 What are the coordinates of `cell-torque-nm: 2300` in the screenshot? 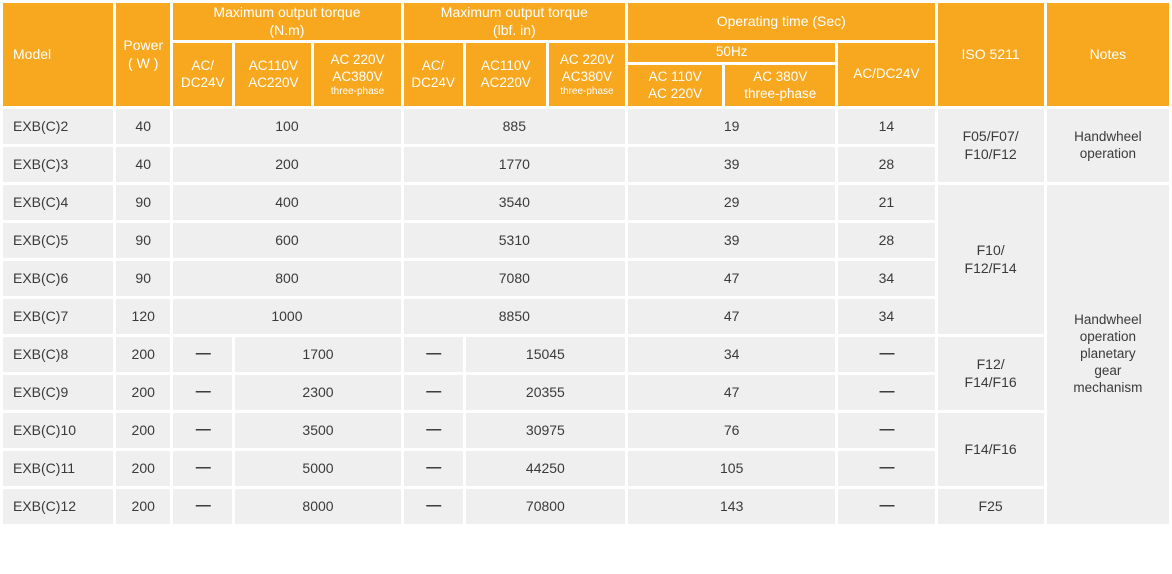 It's located at (318, 392).